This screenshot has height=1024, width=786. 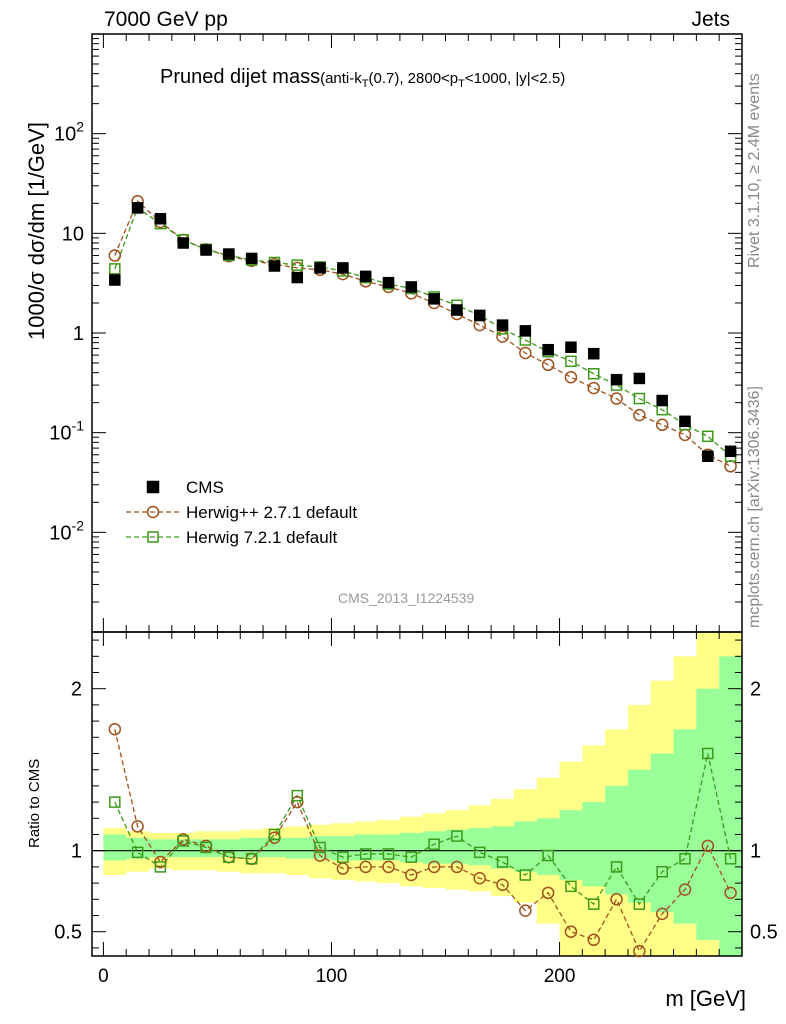 What do you see at coordinates (153, 512) in the screenshot?
I see `legend-herwigpp-marker` at bounding box center [153, 512].